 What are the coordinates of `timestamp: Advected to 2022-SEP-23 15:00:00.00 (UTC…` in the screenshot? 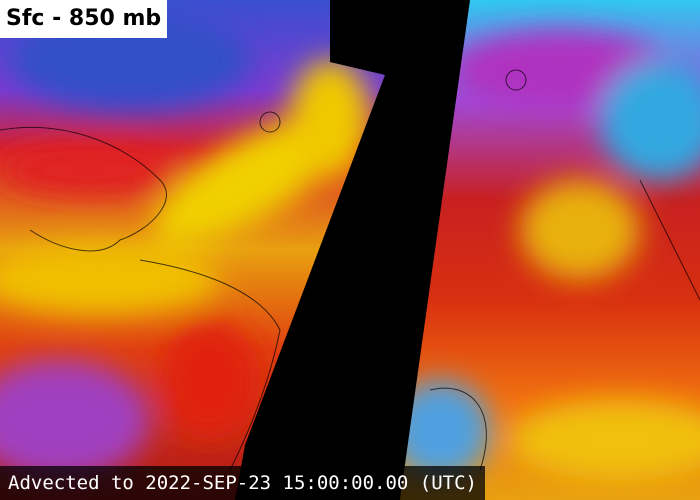 It's located at (242, 483).